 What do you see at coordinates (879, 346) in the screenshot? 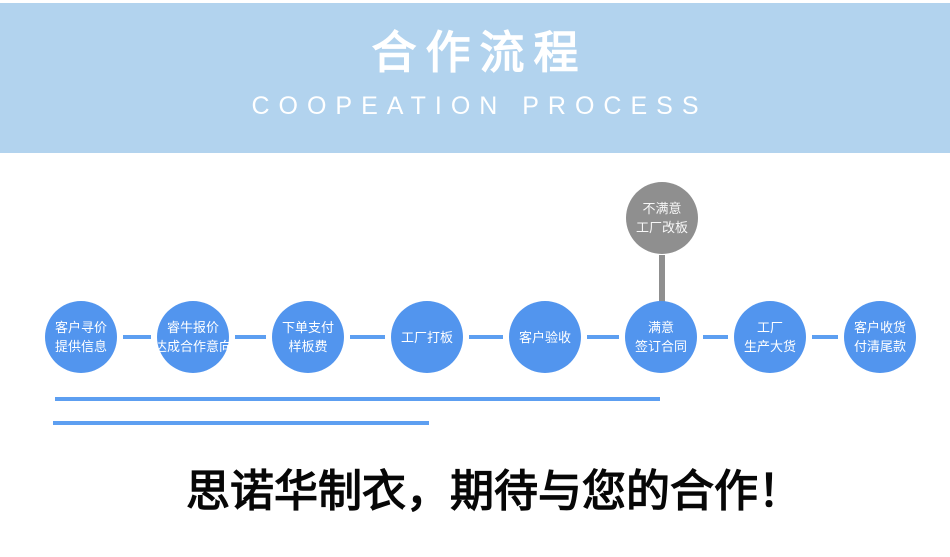
I see `step-label: 付清尾款` at bounding box center [879, 346].